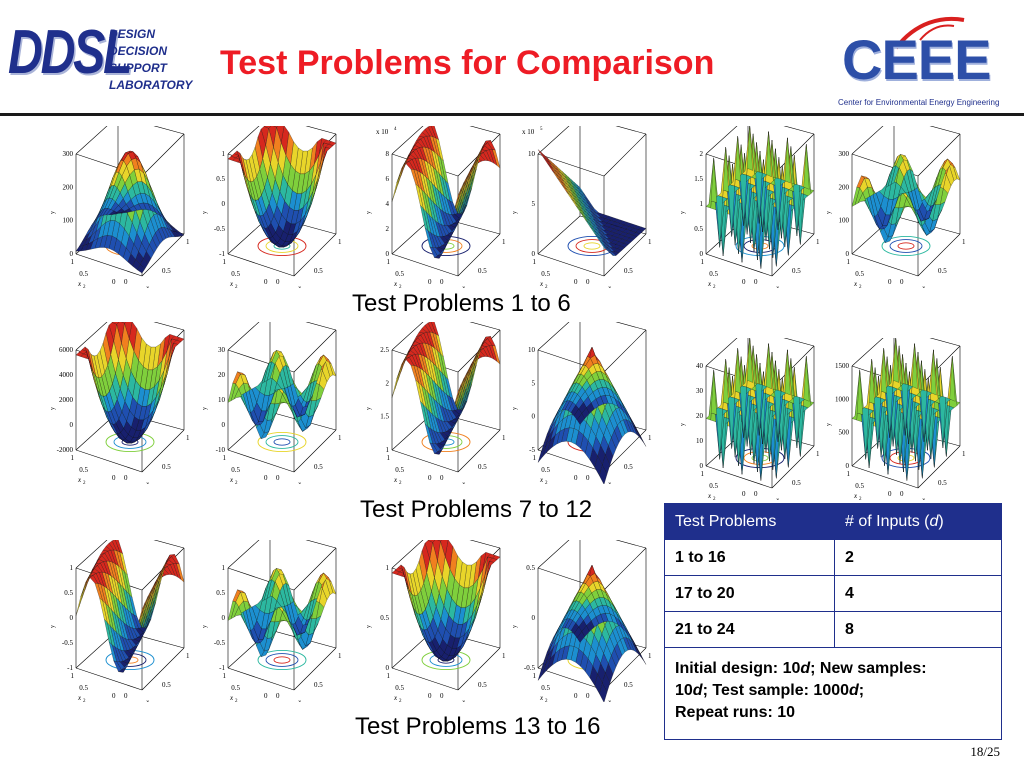 Image resolution: width=1024 pixels, height=768 pixels. I want to click on note-line-1: Initial design: 10d; New samples:, so click(833, 669).